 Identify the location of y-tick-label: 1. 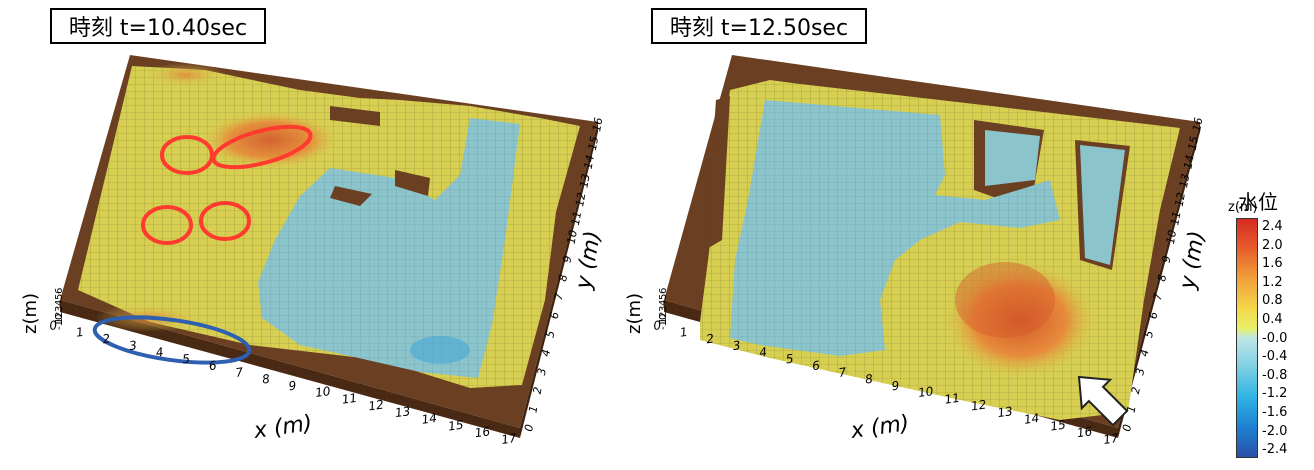
(1132, 409).